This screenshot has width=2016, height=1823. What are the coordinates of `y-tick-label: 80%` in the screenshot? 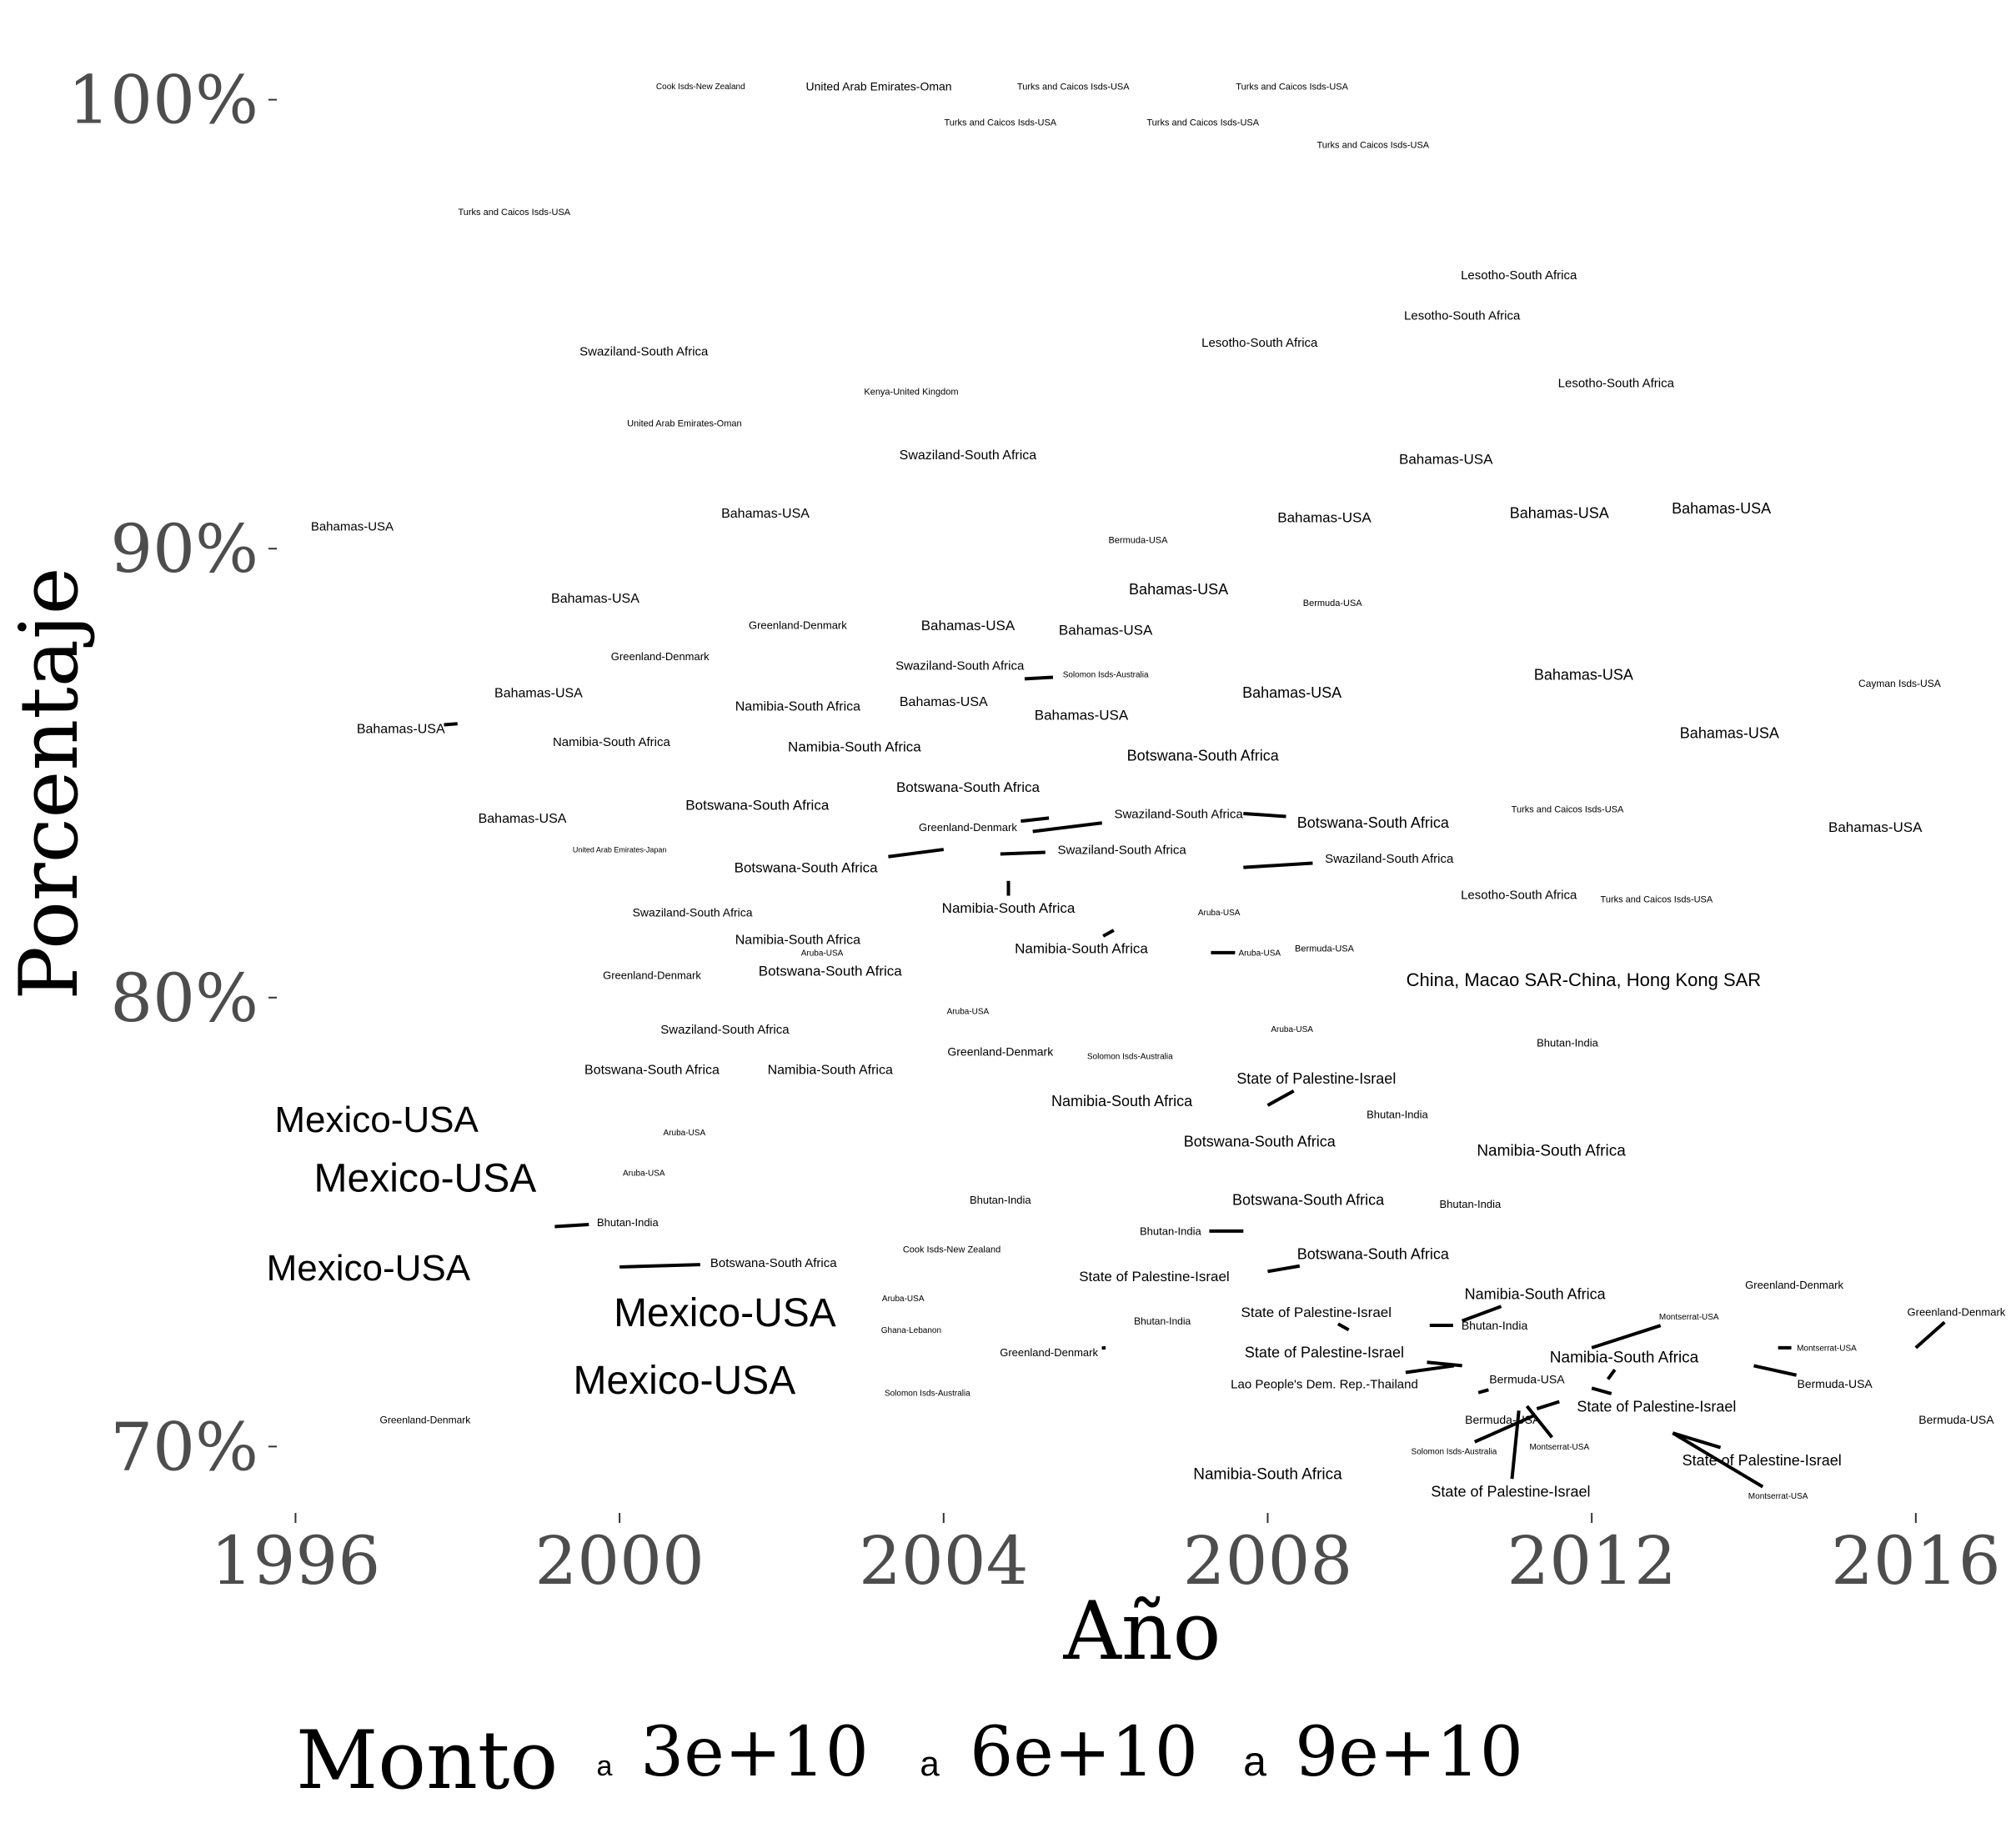 It's located at (184, 998).